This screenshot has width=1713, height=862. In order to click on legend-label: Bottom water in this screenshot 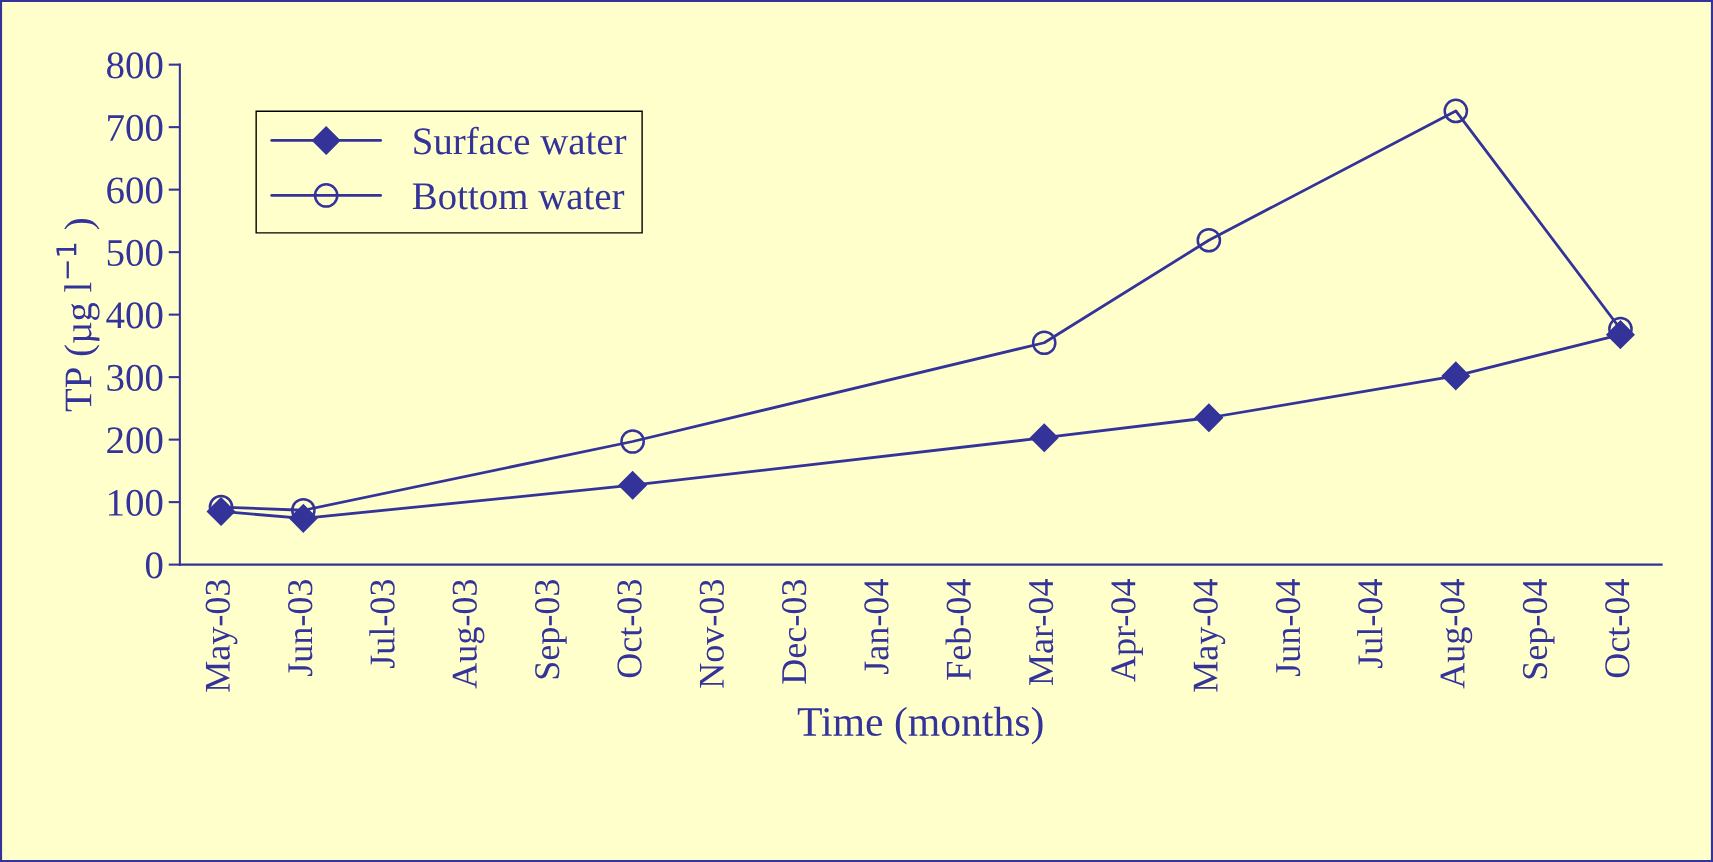, I will do `click(518, 196)`.